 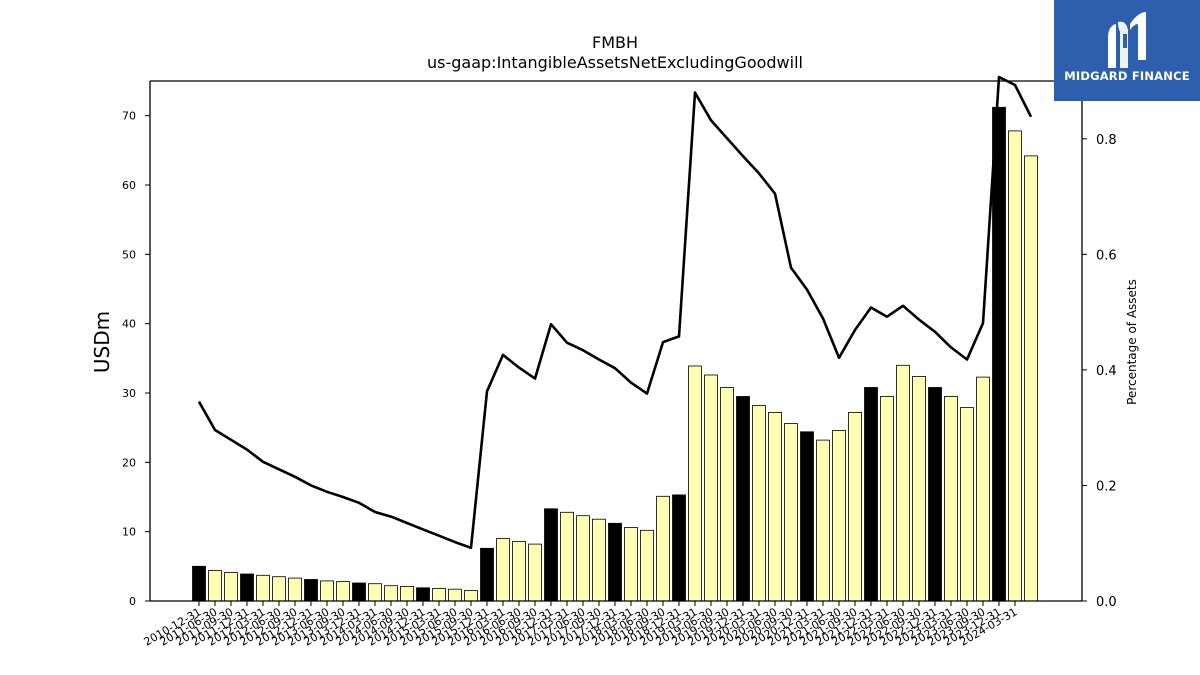 What do you see at coordinates (129, 393) in the screenshot?
I see `y-tick-label: 30` at bounding box center [129, 393].